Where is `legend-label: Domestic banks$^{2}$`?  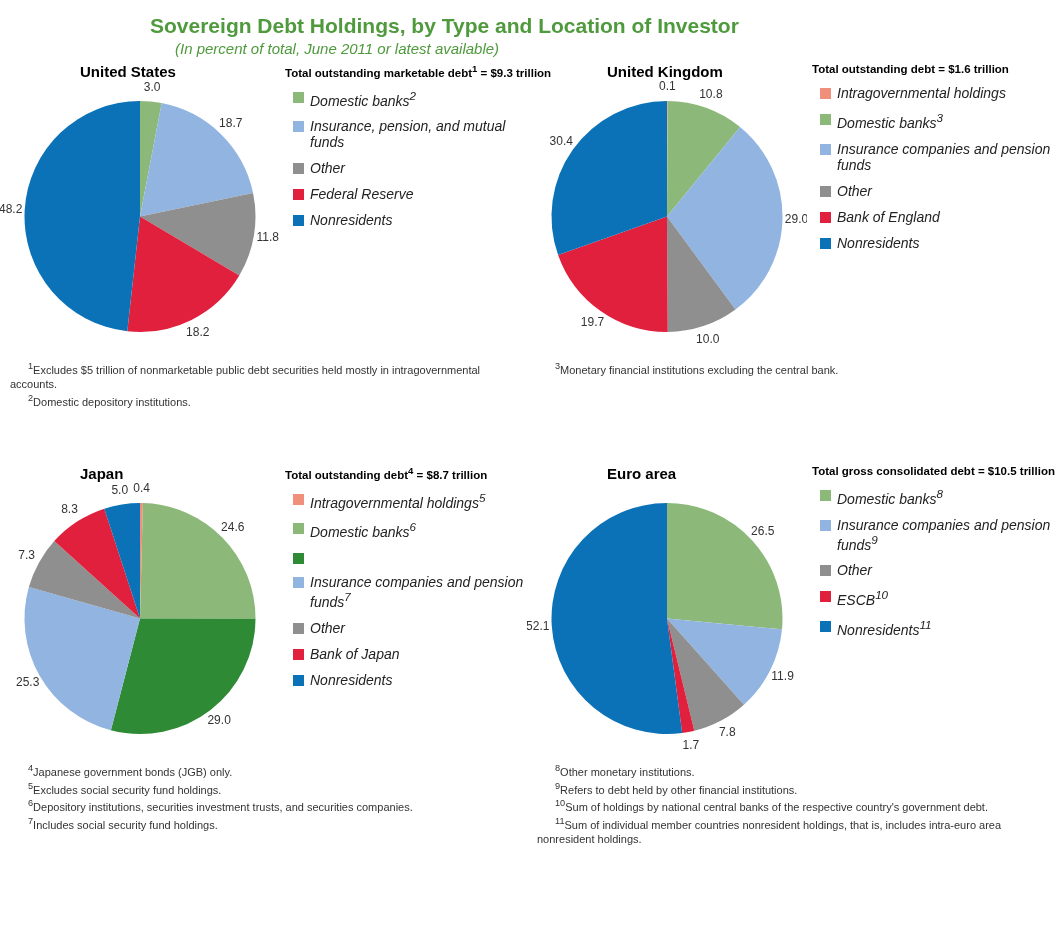 legend-label: Domestic banks$^{2}$ is located at coordinates (363, 98).